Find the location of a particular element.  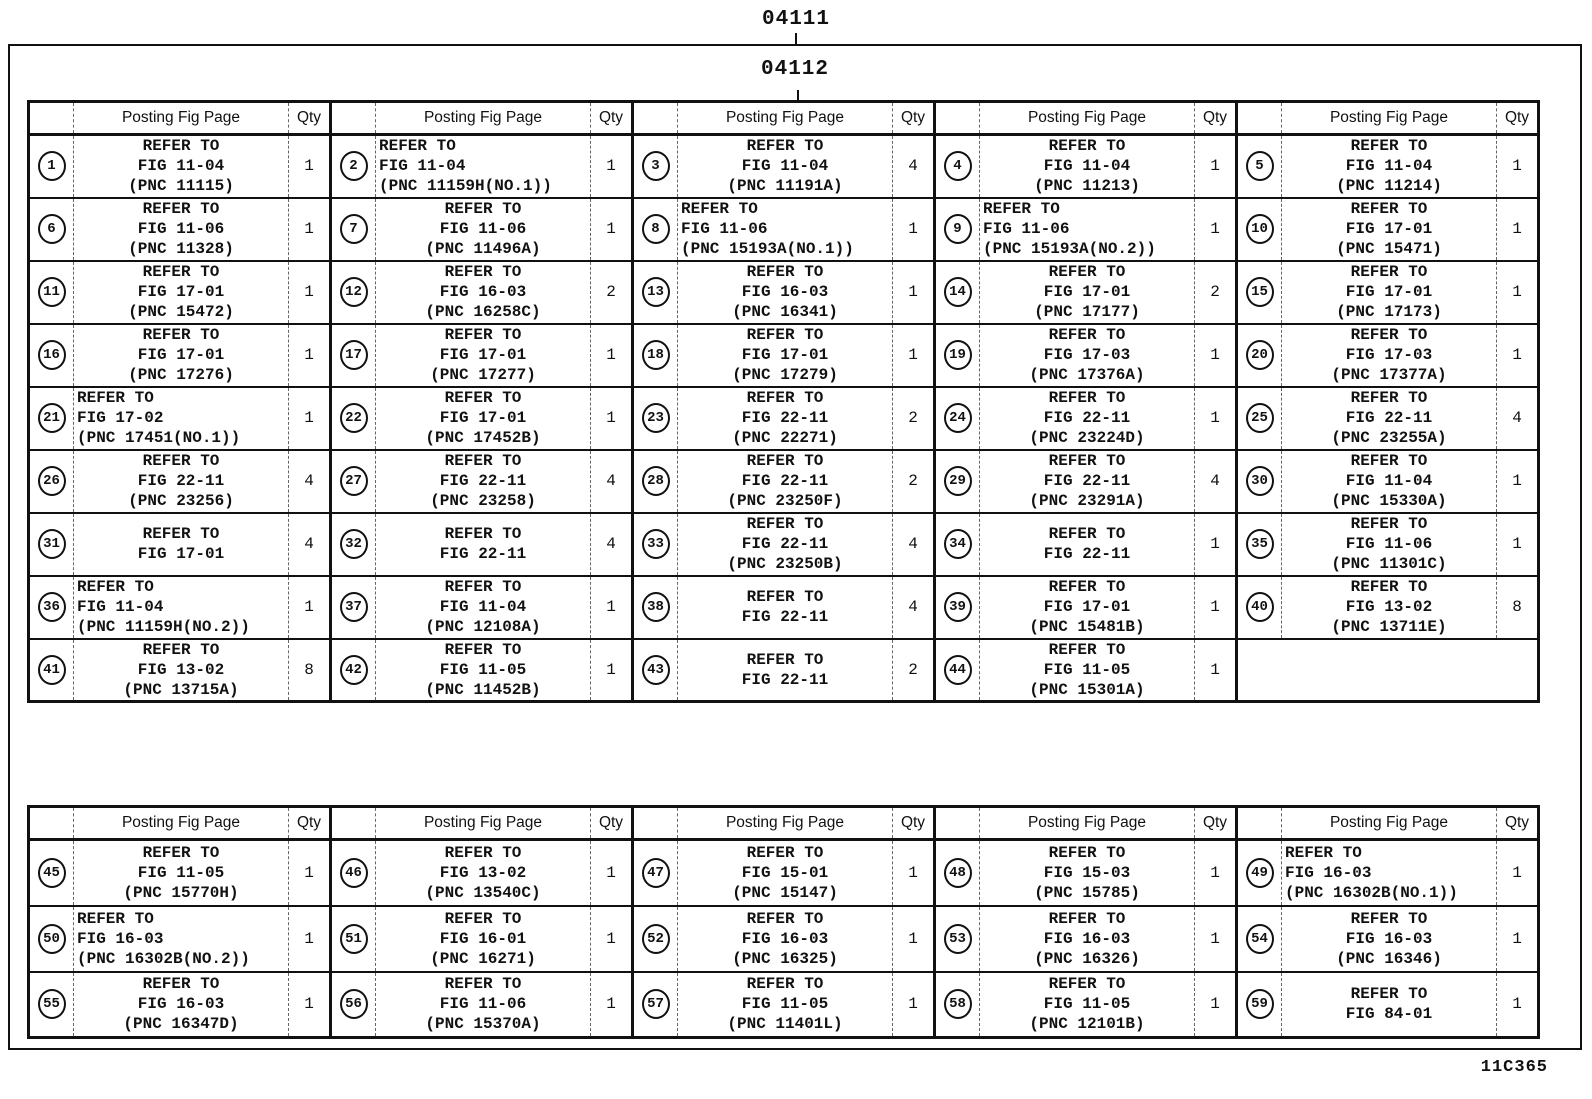

fig-page-label: FIG 13-02 is located at coordinates (181, 669).